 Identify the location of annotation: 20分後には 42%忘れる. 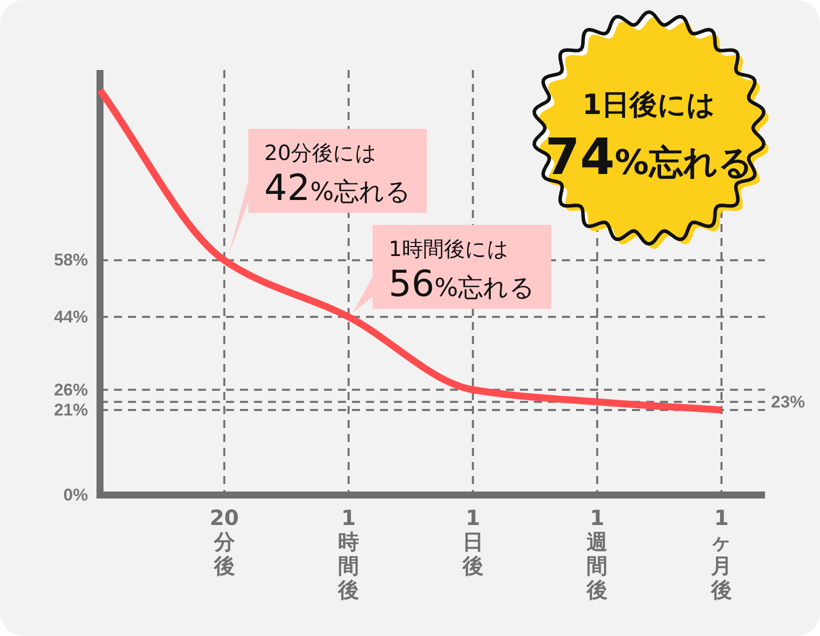
(337, 174).